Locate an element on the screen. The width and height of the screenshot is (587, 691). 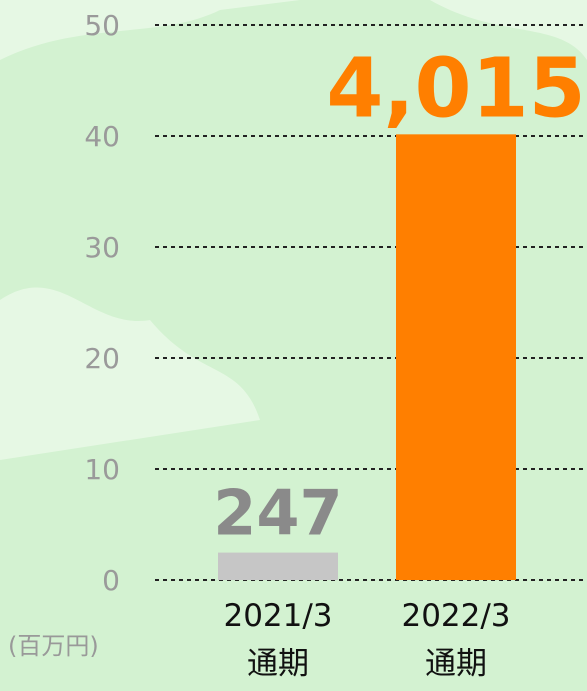
x-tick-label: 2021/3 通期 is located at coordinates (278, 640).